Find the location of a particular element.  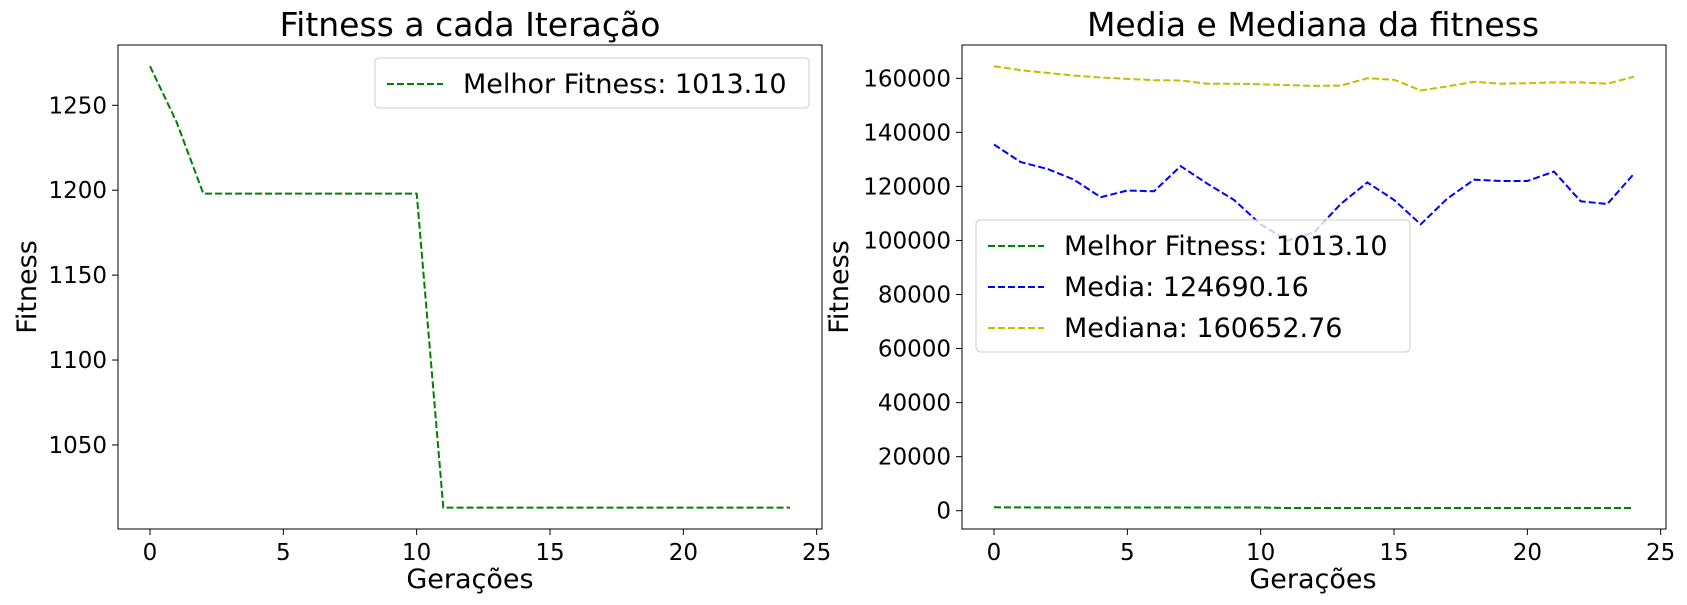

y-tick-label: 1150 is located at coordinates (77, 276).